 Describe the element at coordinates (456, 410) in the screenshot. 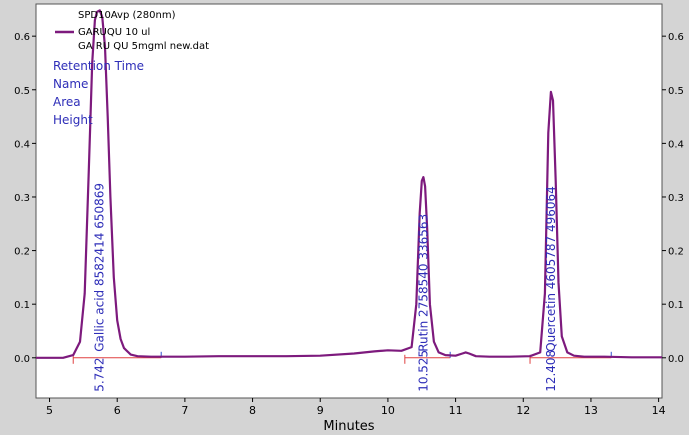

I see `x-tick-label: 11` at that location.